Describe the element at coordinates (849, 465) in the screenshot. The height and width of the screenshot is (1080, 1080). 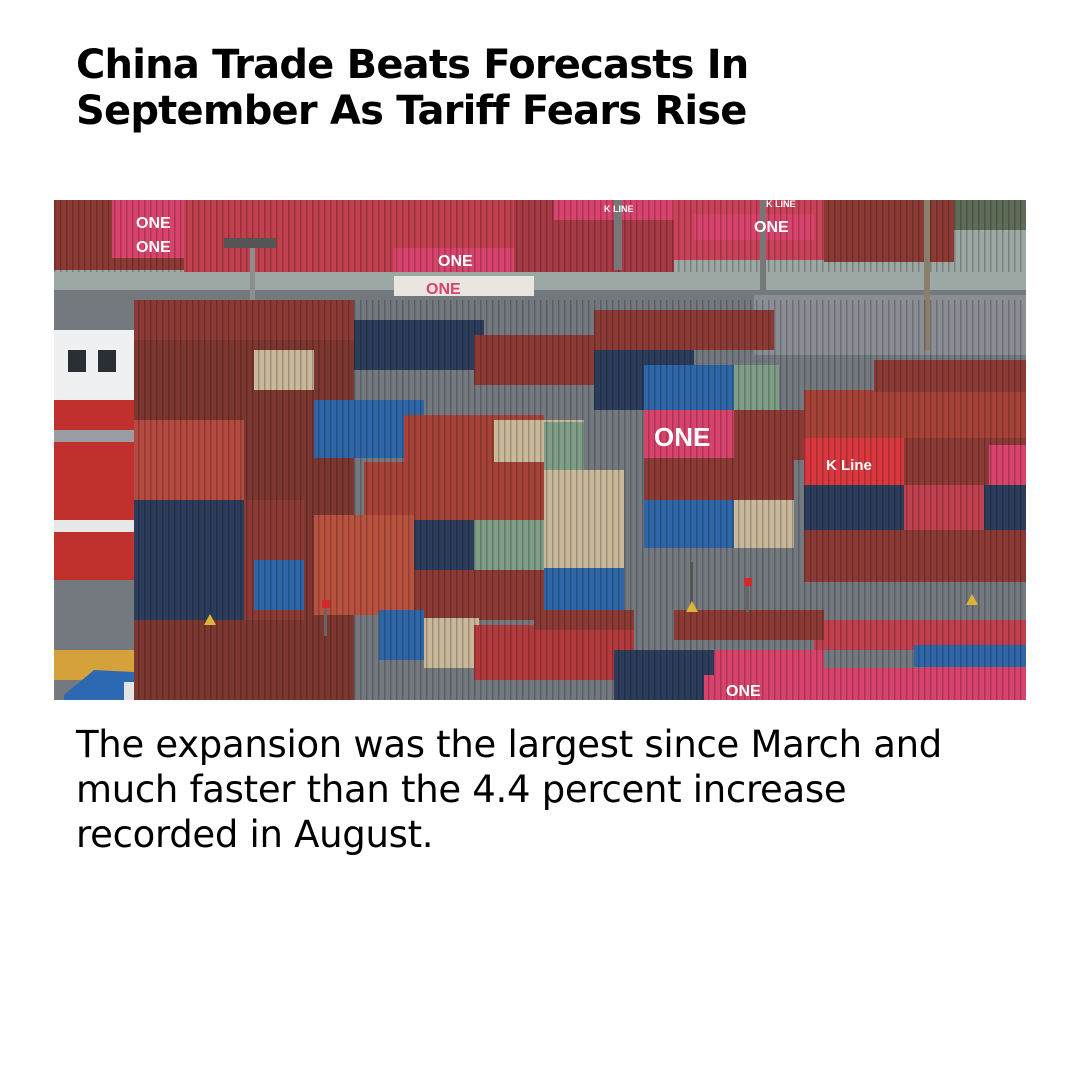
I see `svg-text: K Line` at that location.